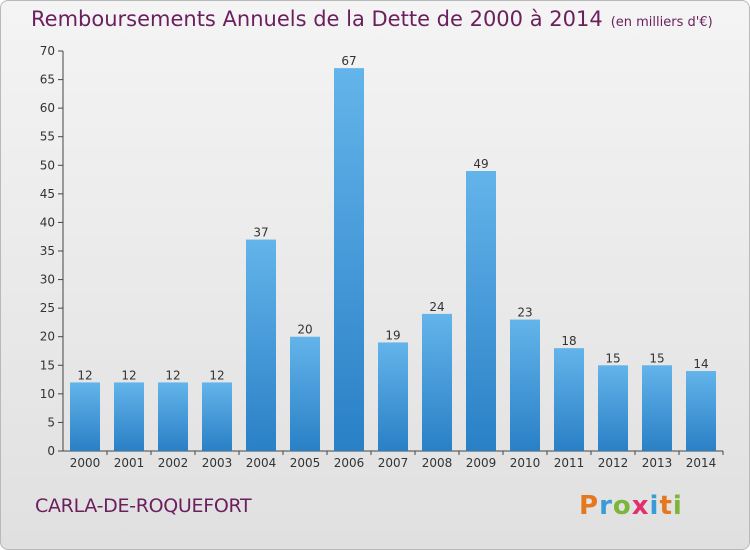 This screenshot has width=750, height=550. I want to click on data-label: 49, so click(480, 164).